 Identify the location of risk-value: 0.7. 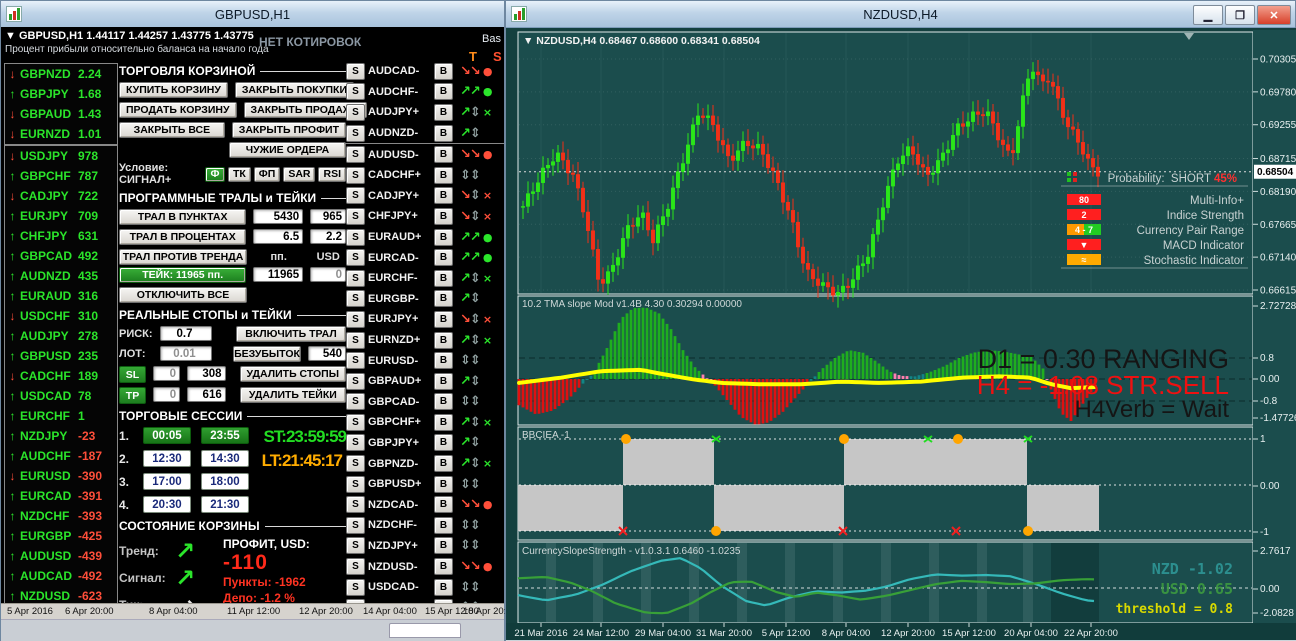
(186, 333).